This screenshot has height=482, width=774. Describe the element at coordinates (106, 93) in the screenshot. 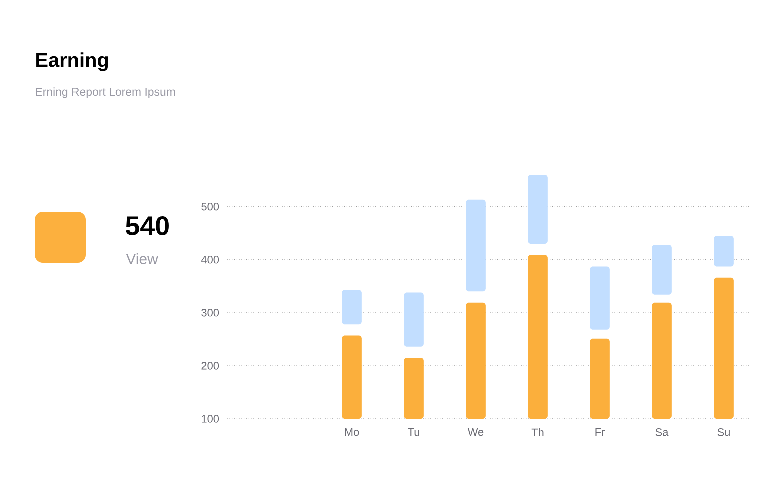

I see `text: Erning Report Lorem Ipsum` at that location.